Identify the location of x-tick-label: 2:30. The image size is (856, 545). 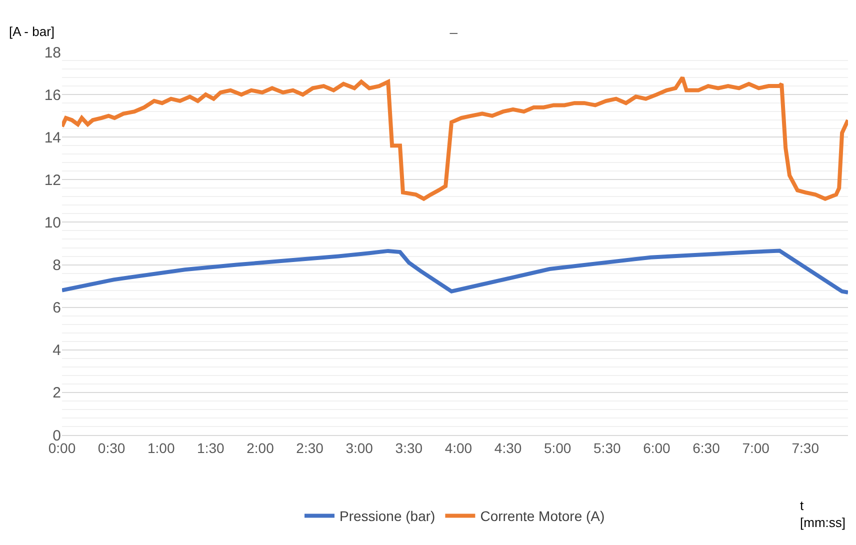
(310, 448).